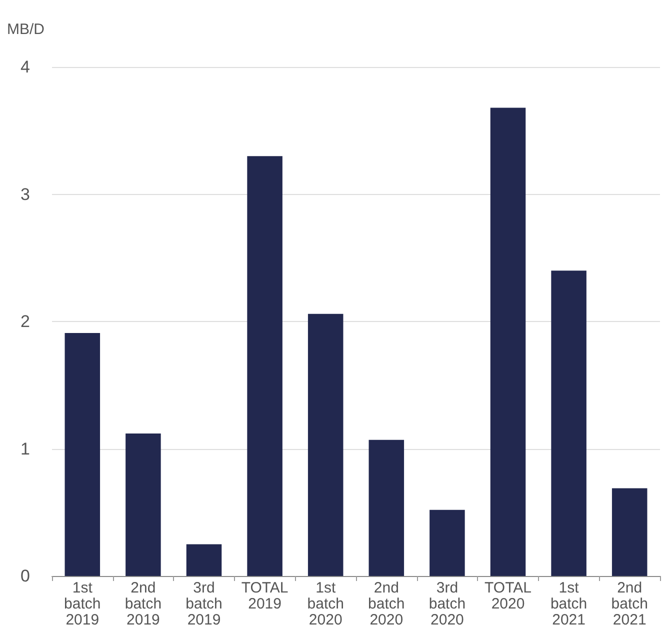 The height and width of the screenshot is (634, 664). Describe the element at coordinates (447, 604) in the screenshot. I see `x-tick-label: 3rd batch 2020` at that location.